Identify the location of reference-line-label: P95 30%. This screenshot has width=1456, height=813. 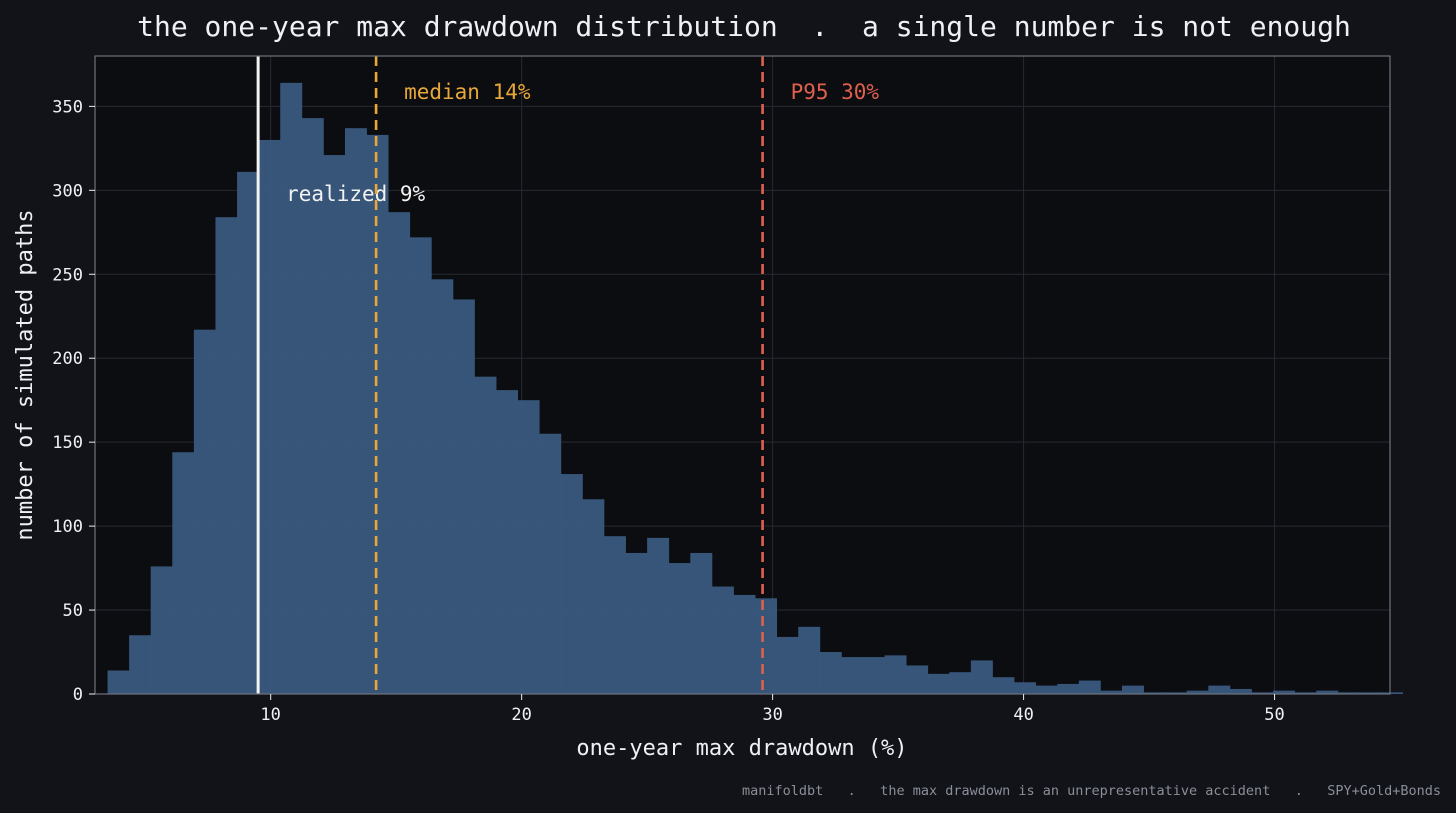
(835, 92).